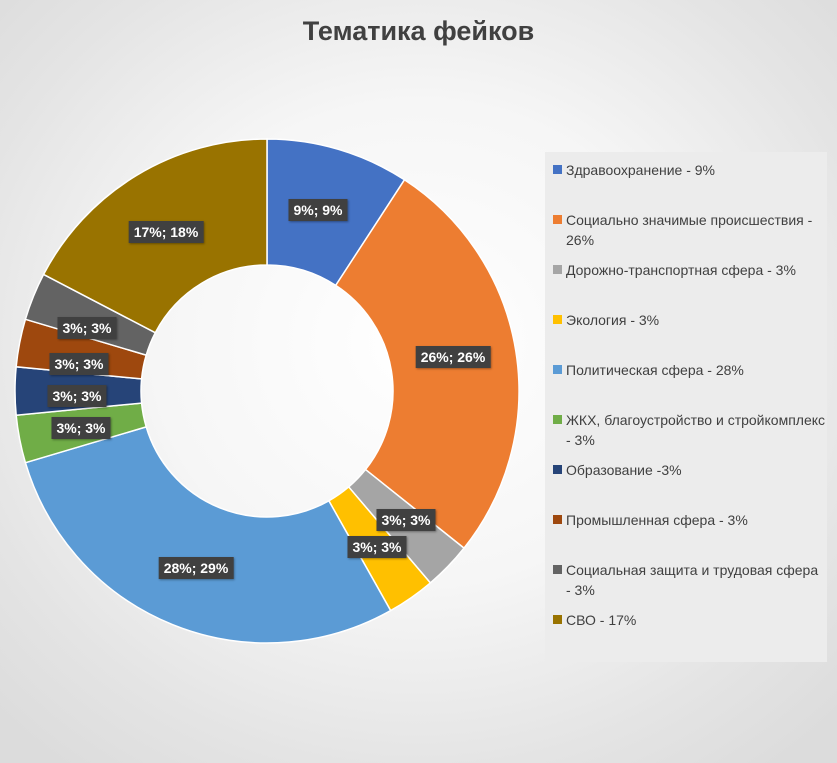 The height and width of the screenshot is (763, 837). Describe the element at coordinates (418, 31) in the screenshot. I see `chart-title: Тематика фейков` at that location.